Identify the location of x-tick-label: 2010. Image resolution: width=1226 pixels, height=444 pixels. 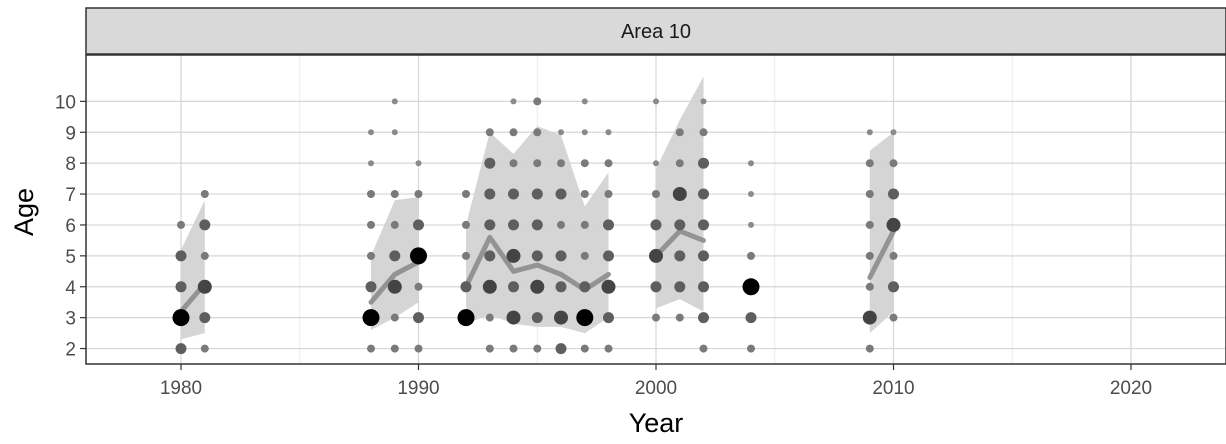
(893, 388).